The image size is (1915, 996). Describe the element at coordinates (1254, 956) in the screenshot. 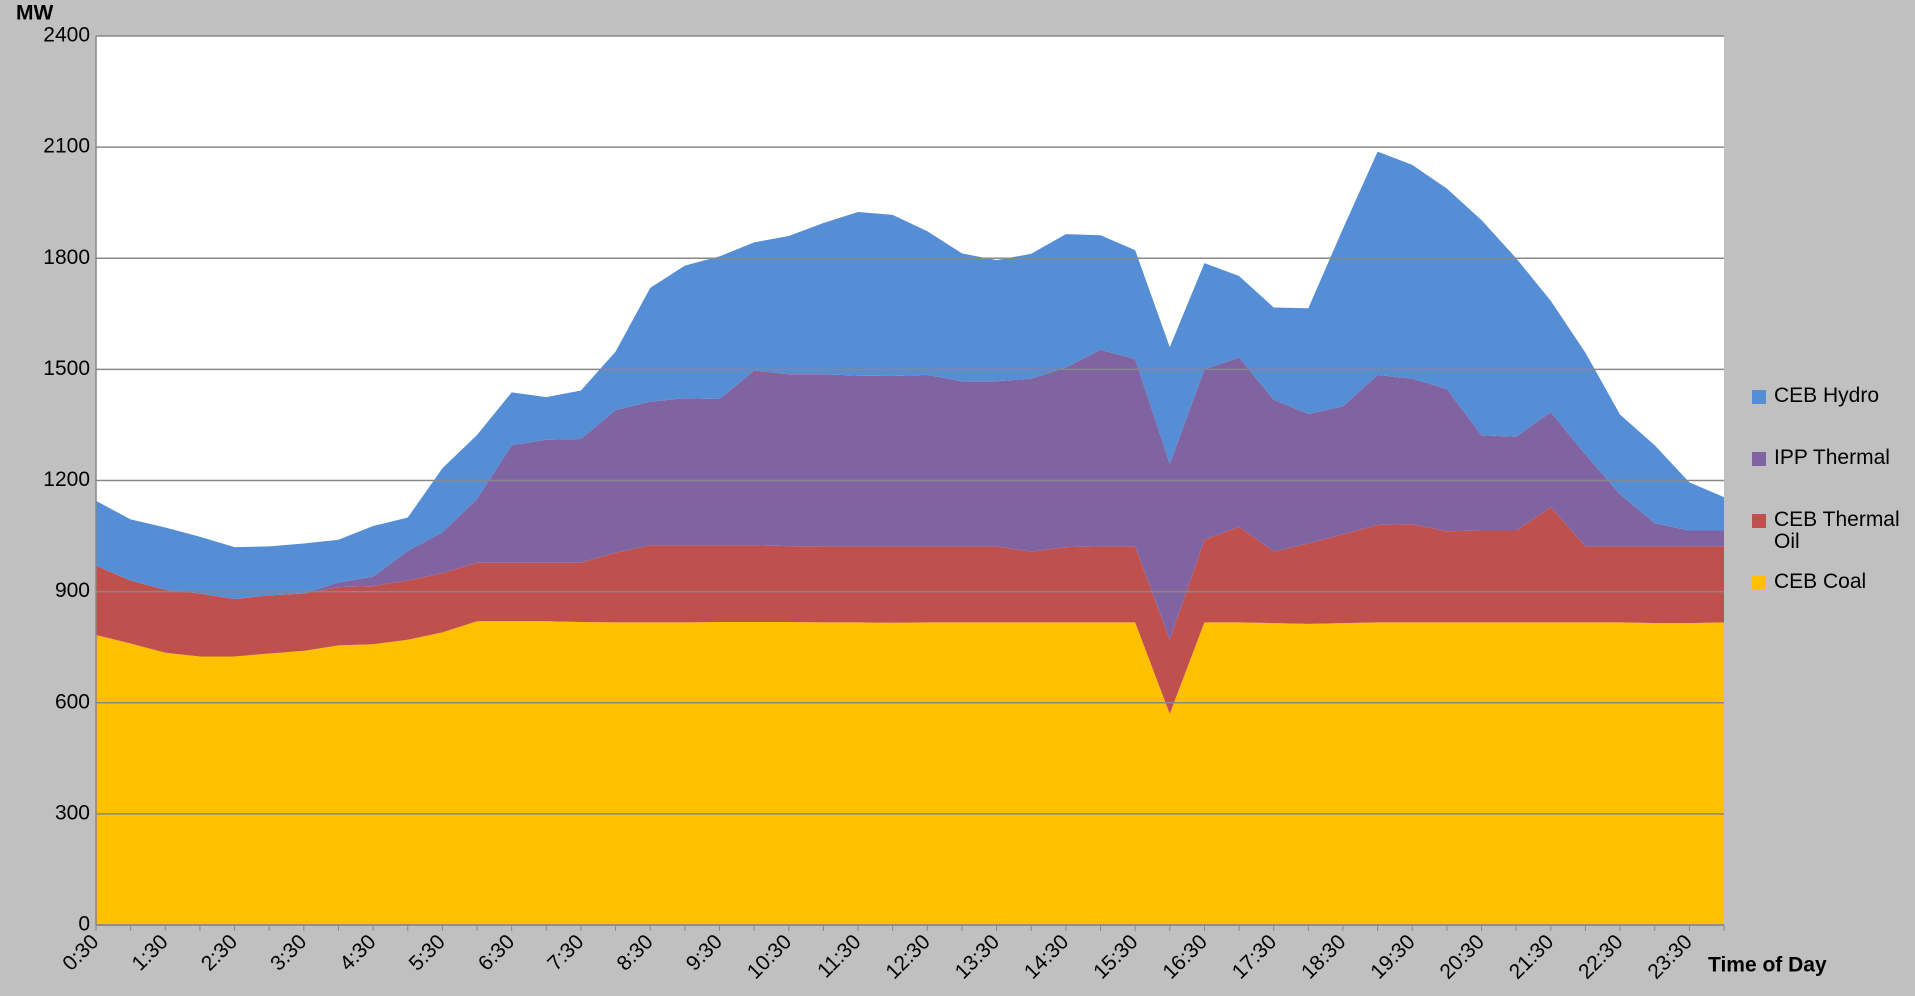

I see `x-tick-label: 17:30` at that location.